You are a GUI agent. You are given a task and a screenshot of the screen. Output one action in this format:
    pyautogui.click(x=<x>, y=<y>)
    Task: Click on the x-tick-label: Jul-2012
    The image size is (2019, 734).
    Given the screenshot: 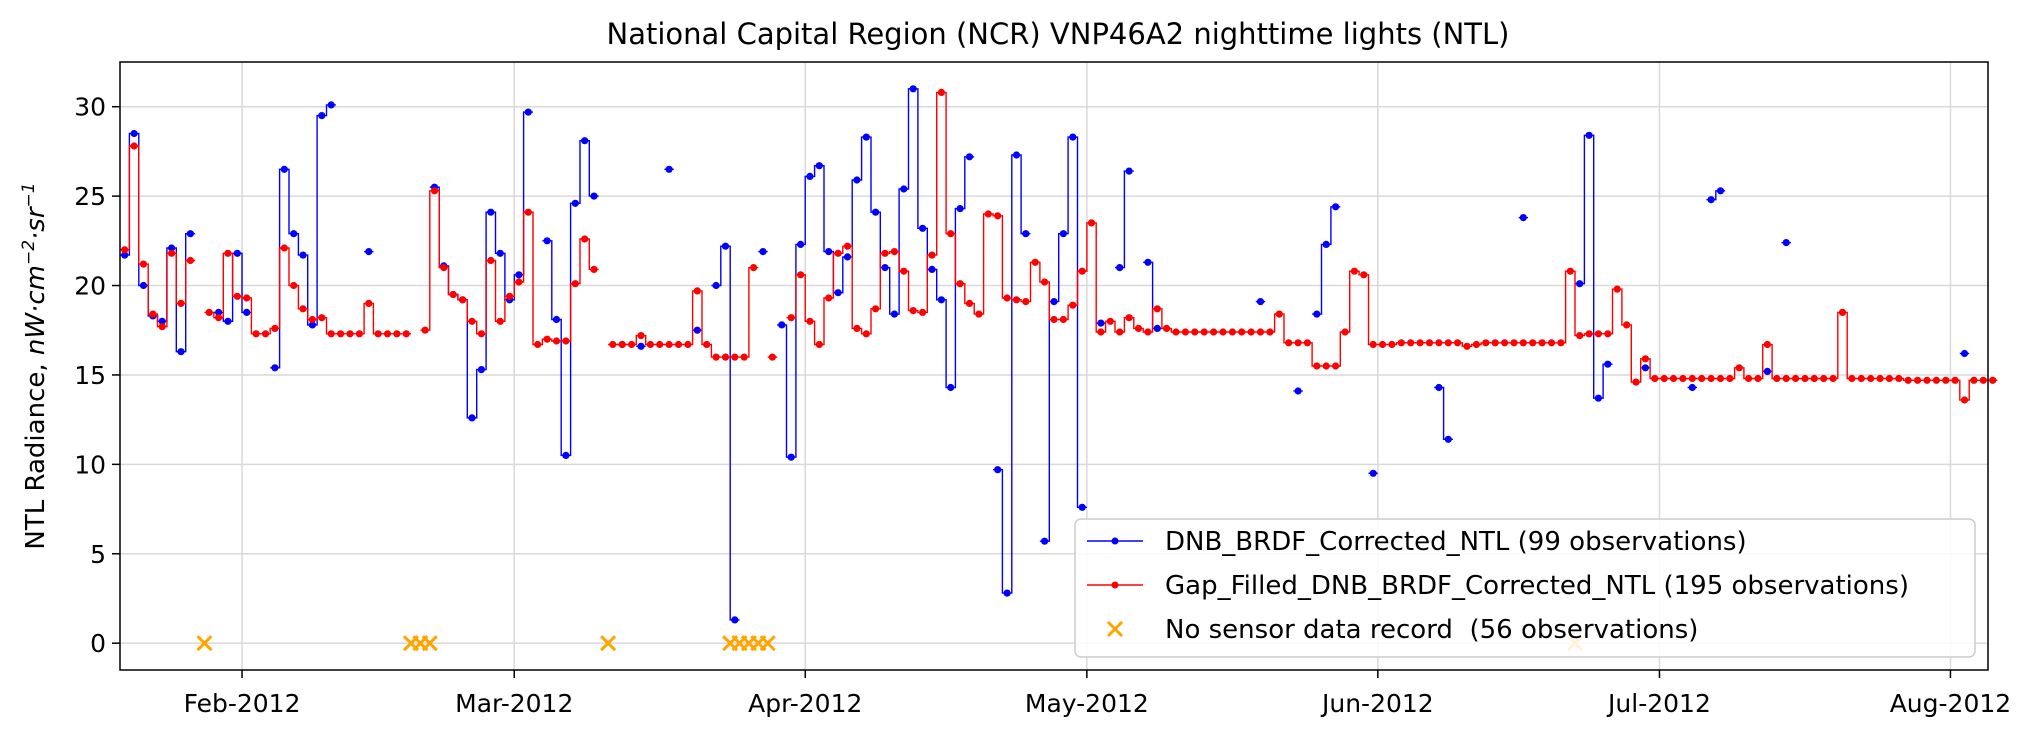 What is the action you would take?
    pyautogui.click(x=1658, y=703)
    